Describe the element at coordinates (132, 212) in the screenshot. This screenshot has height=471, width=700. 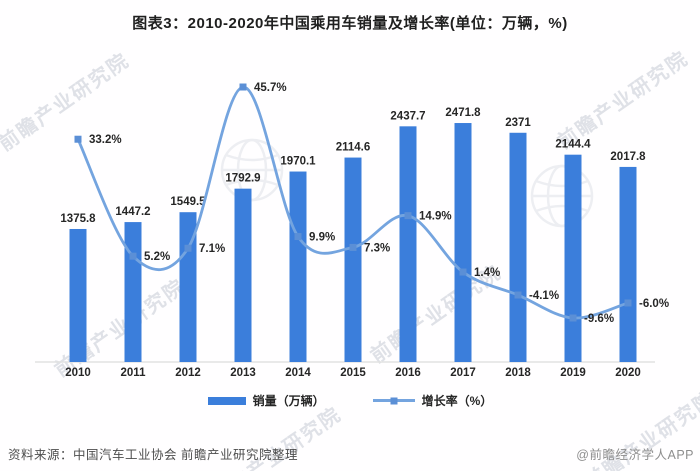
I see `bar-value-label-2011: 1447.2` at that location.